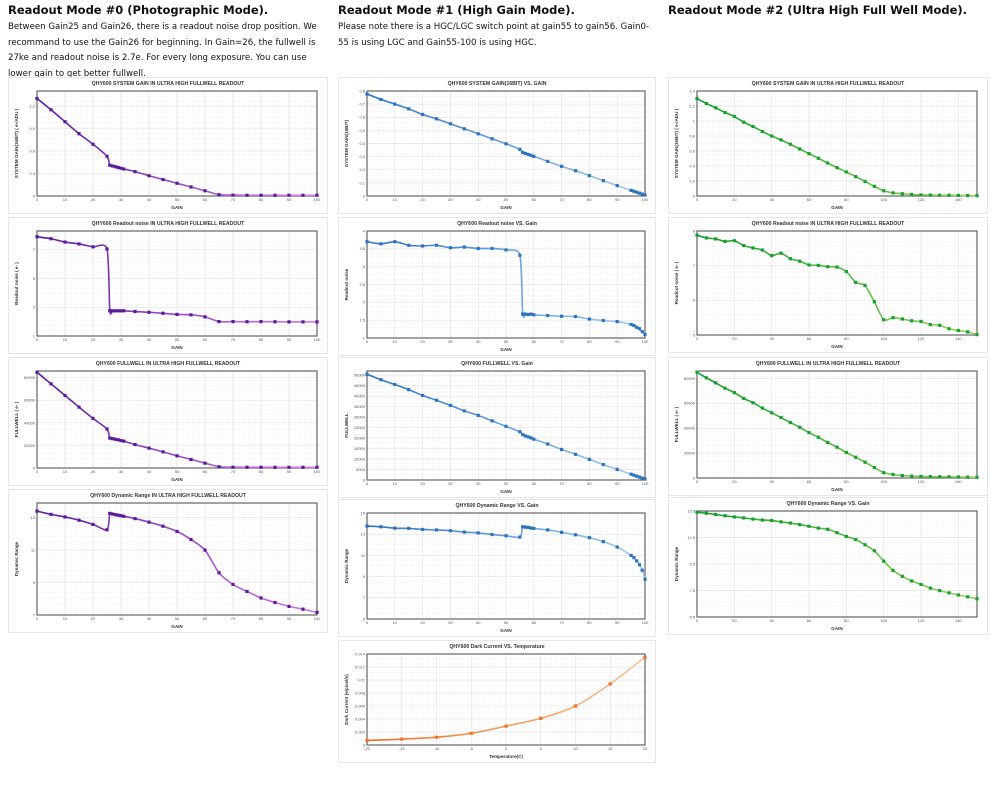 The height and width of the screenshot is (786, 1000). I want to click on x-tick-label: 0, so click(37, 339).